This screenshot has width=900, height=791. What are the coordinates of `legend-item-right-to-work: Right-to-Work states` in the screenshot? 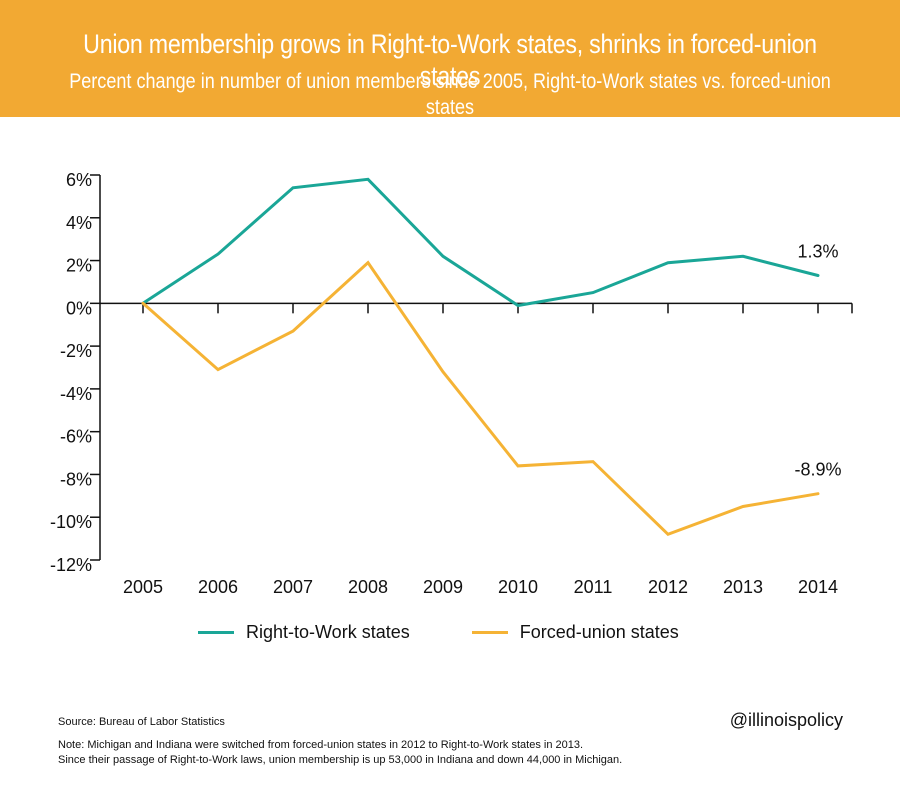 It's located at (304, 632).